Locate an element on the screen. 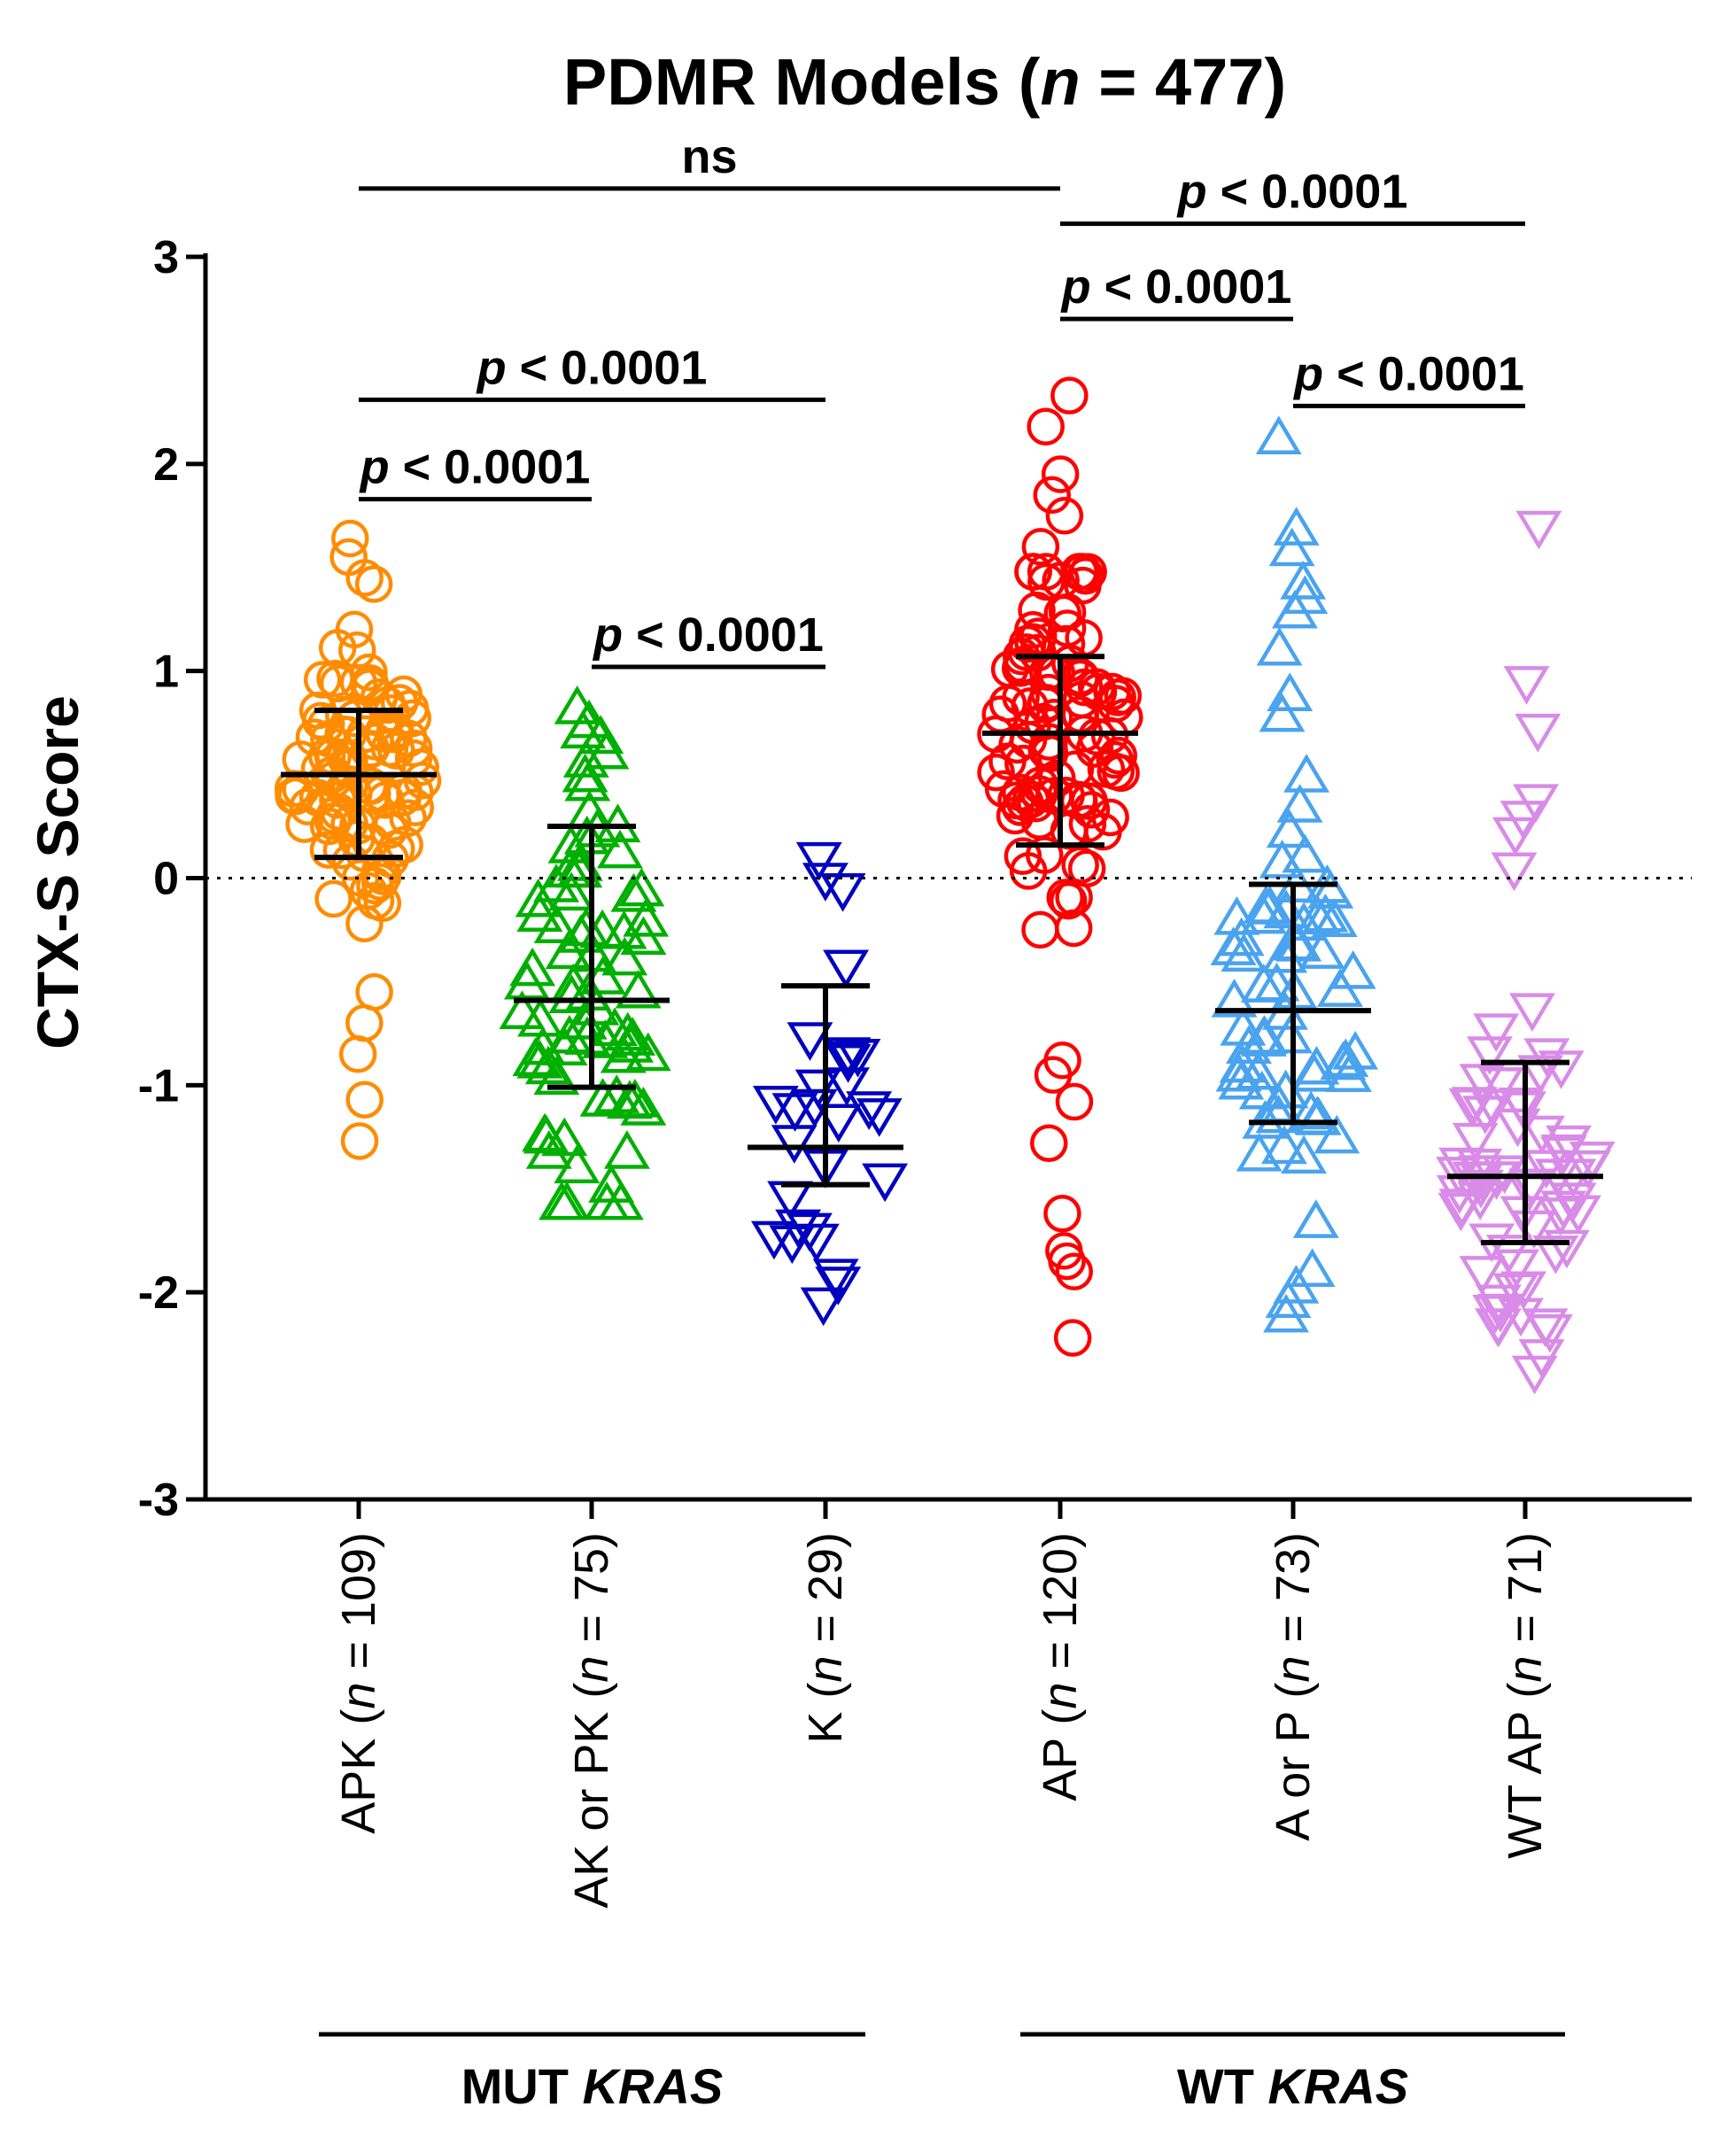 Image resolution: width=1736 pixels, height=2153 pixels. category-points-a-or-p is located at coordinates (1295, 874).